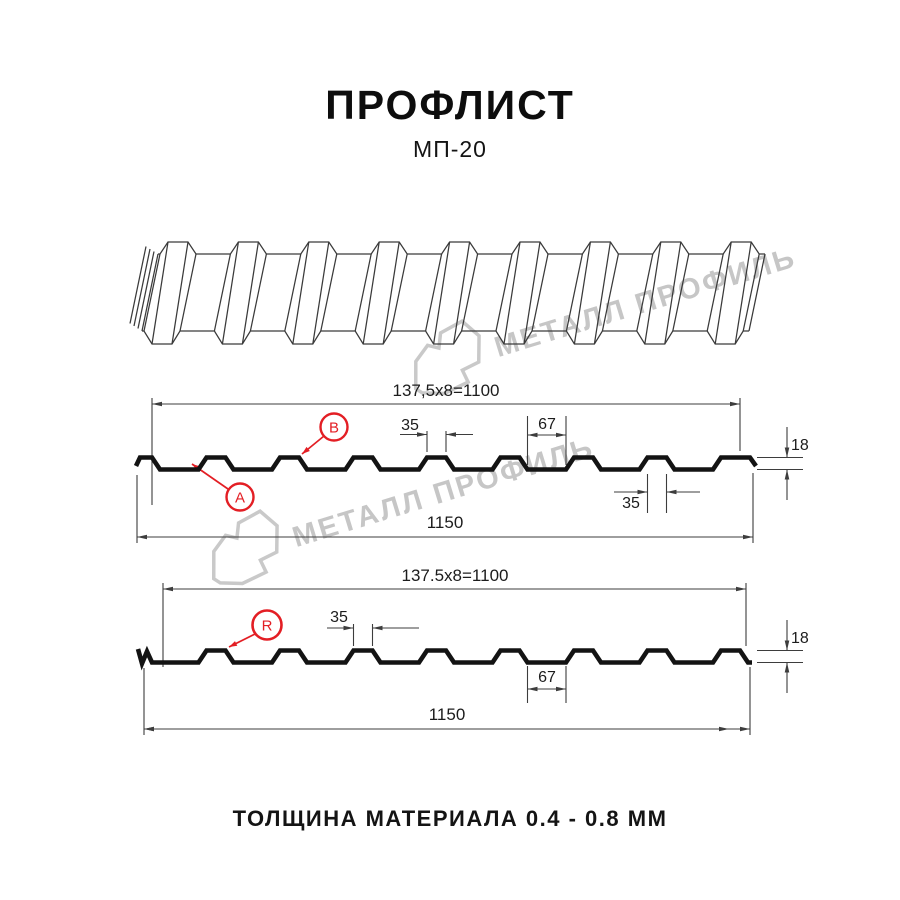 This screenshot has width=900, height=900. What do you see at coordinates (607, 319) in the screenshot?
I see `watermark-1: МЕТАЛЛ ПРОФИЛЬ` at bounding box center [607, 319].